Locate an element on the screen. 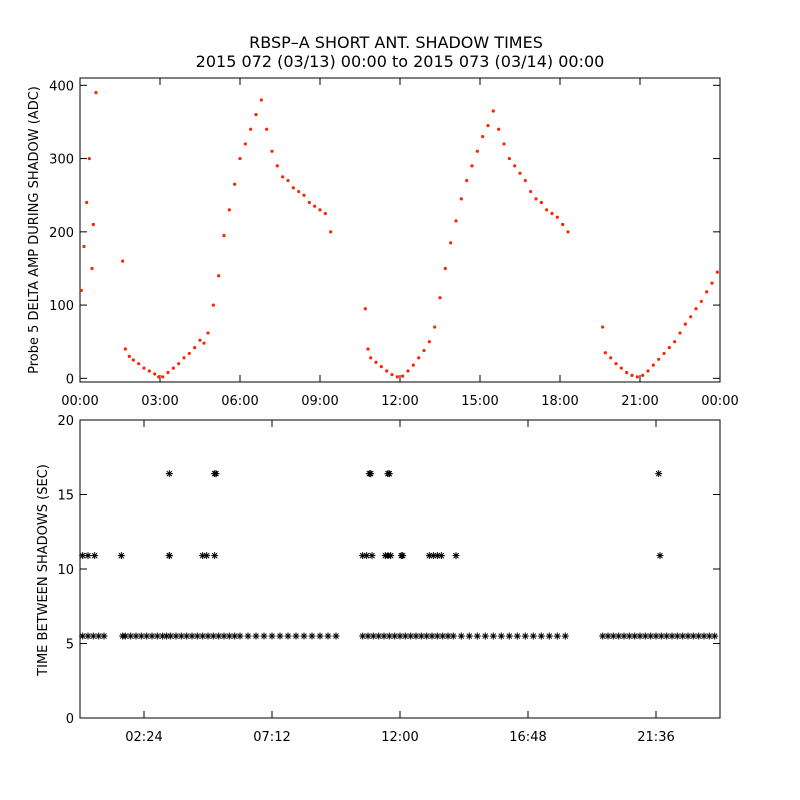  x-tick-label-top: 09:00 is located at coordinates (319, 401).